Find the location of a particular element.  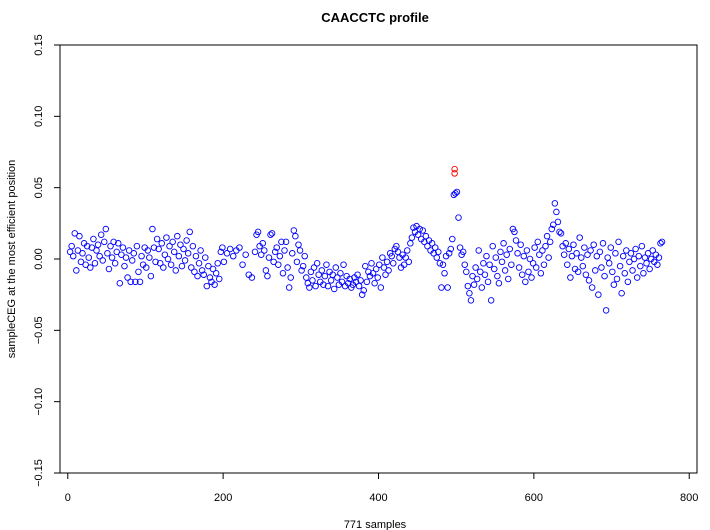

chart-title: CAACCTC profile is located at coordinates (375, 17).